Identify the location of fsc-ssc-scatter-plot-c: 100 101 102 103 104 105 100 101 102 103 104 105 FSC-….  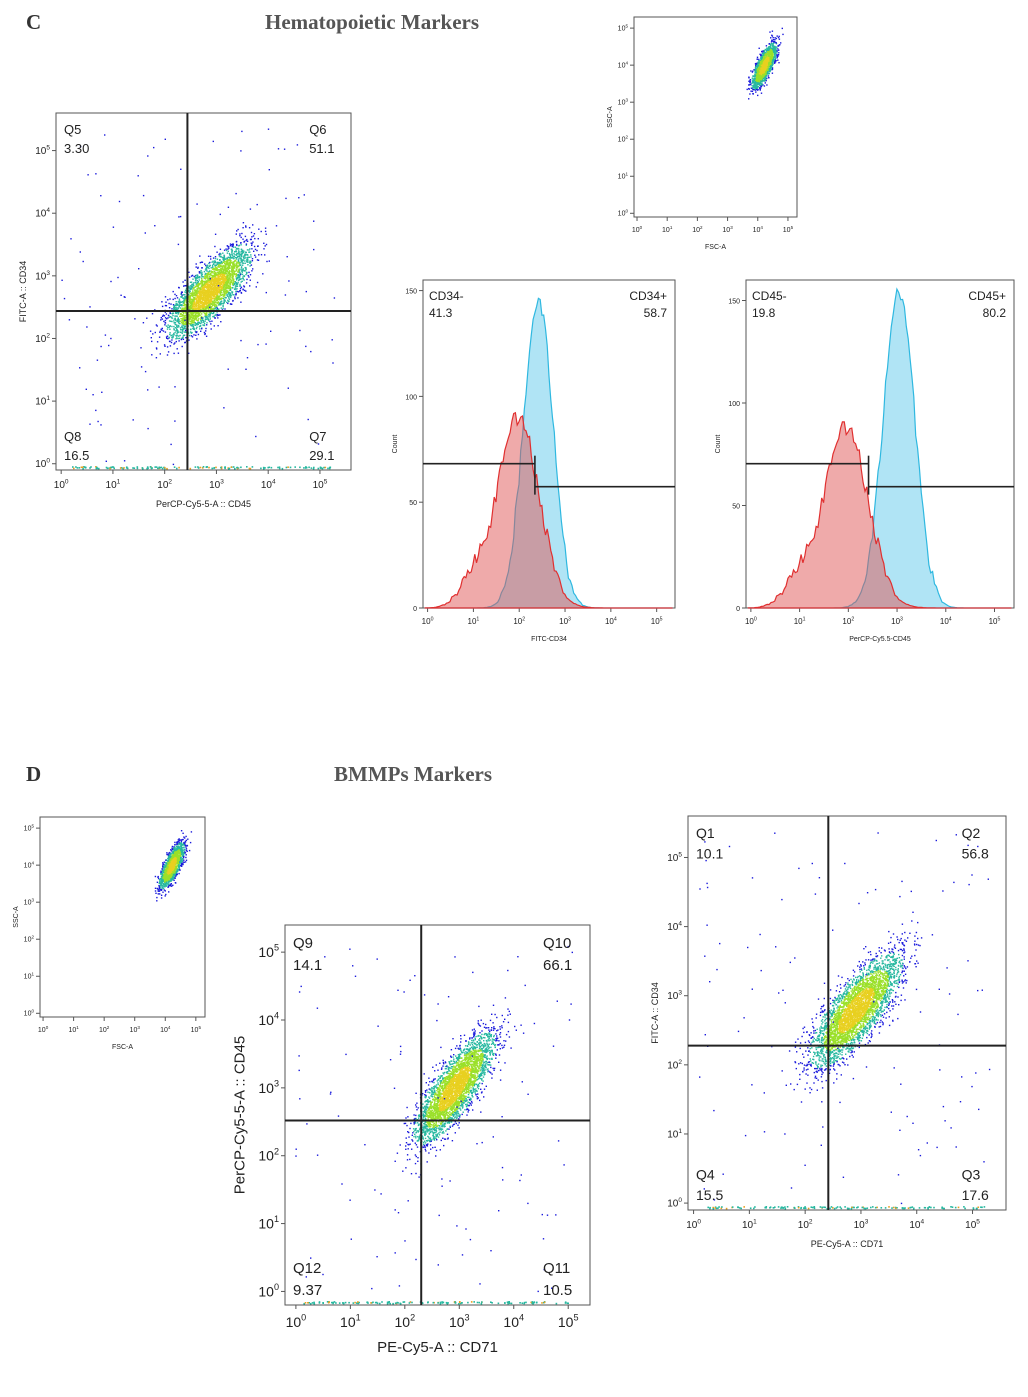
(700, 132).